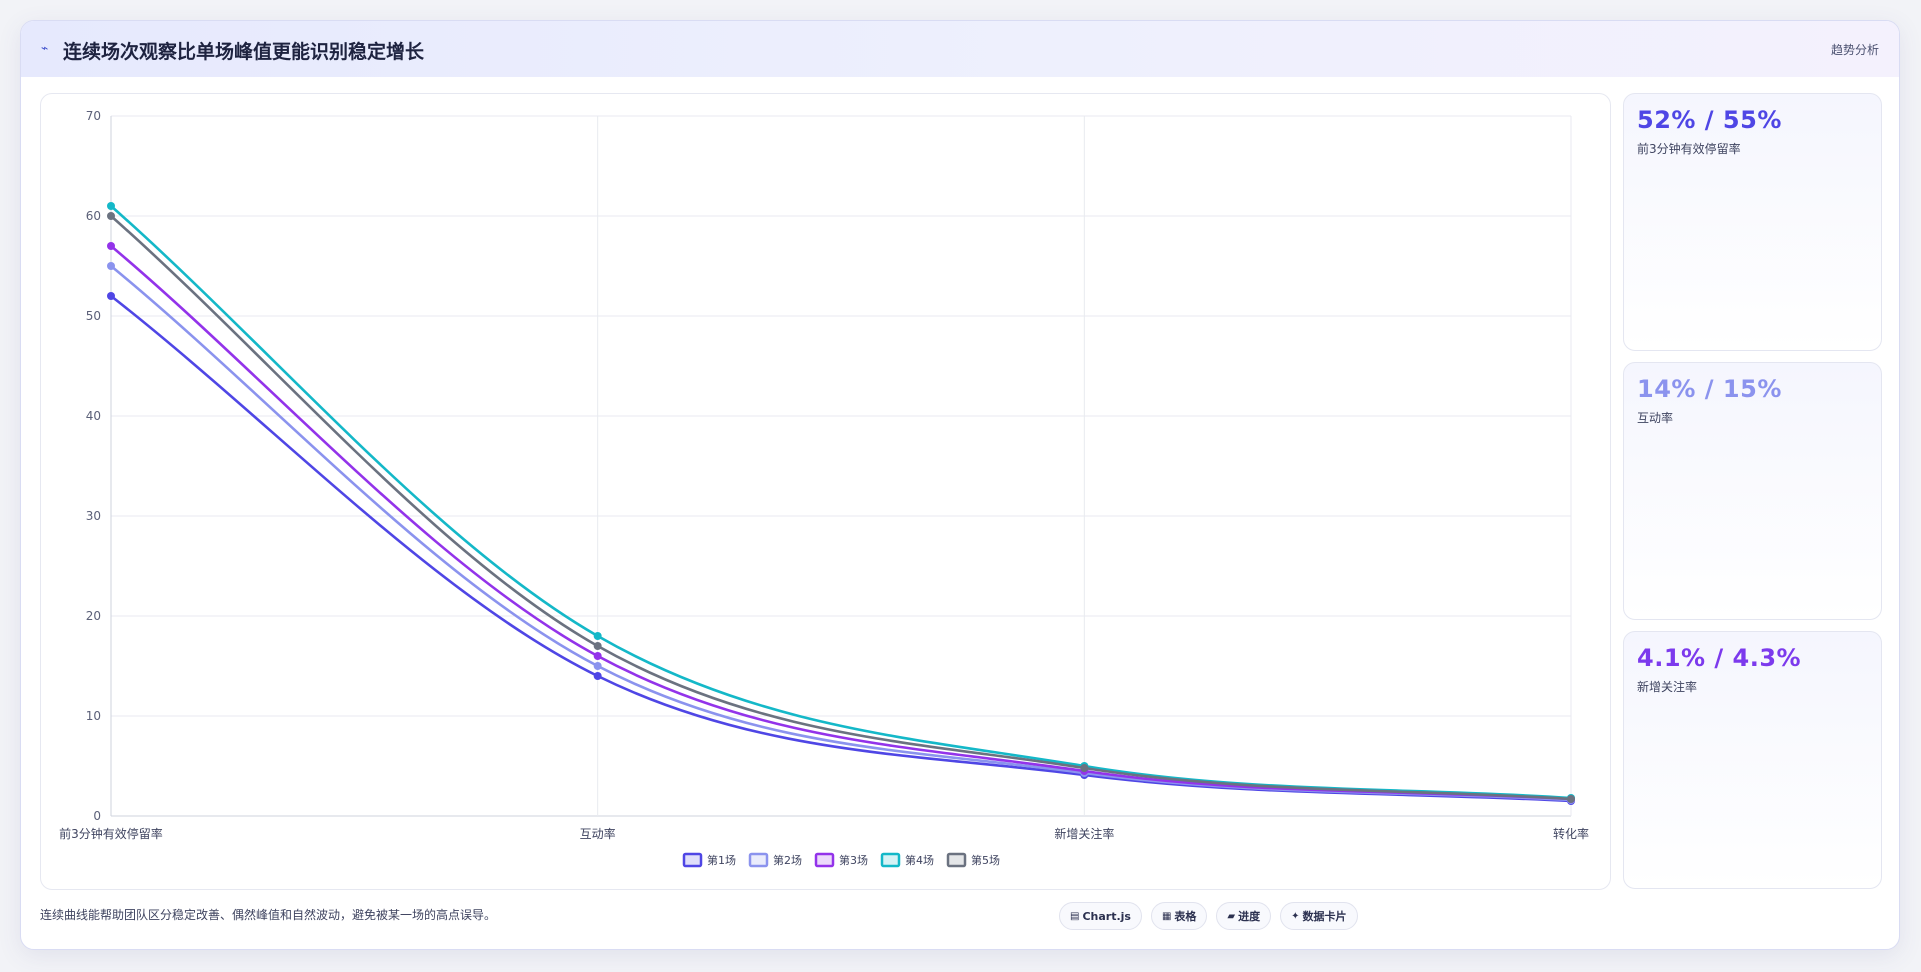  What do you see at coordinates (1854, 50) in the screenshot?
I see `header-tag: 趋势分析` at bounding box center [1854, 50].